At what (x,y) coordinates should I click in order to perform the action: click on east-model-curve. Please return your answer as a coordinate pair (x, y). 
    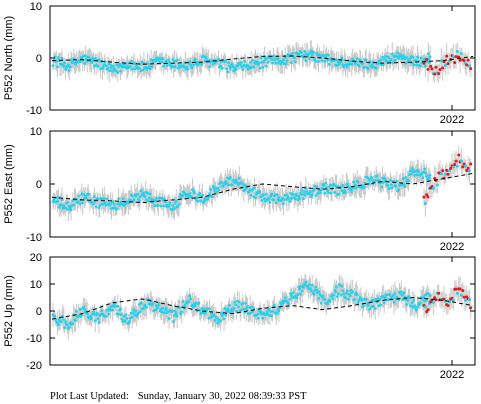
    Looking at the image, I should click on (262, 188).